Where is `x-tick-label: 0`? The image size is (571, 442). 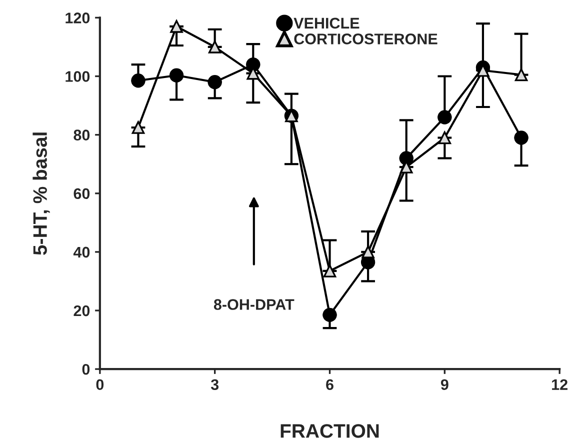
x-tick-label: 0 is located at coordinates (100, 384).